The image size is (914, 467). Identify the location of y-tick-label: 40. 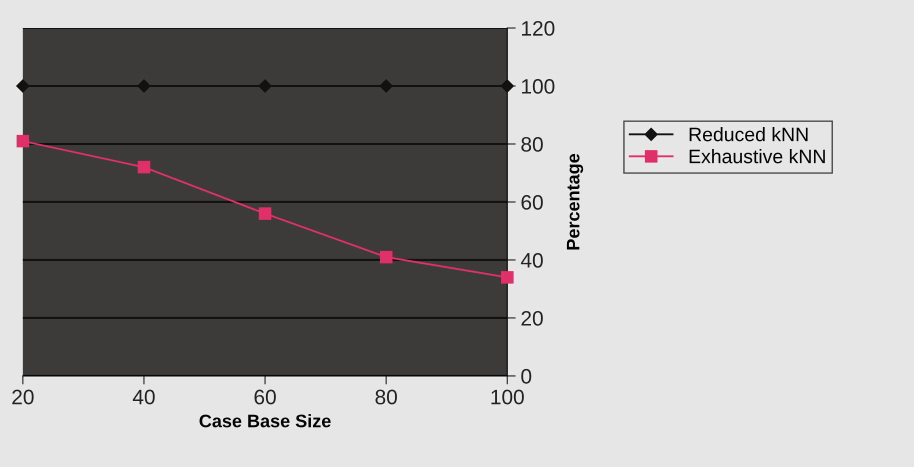
(531, 260).